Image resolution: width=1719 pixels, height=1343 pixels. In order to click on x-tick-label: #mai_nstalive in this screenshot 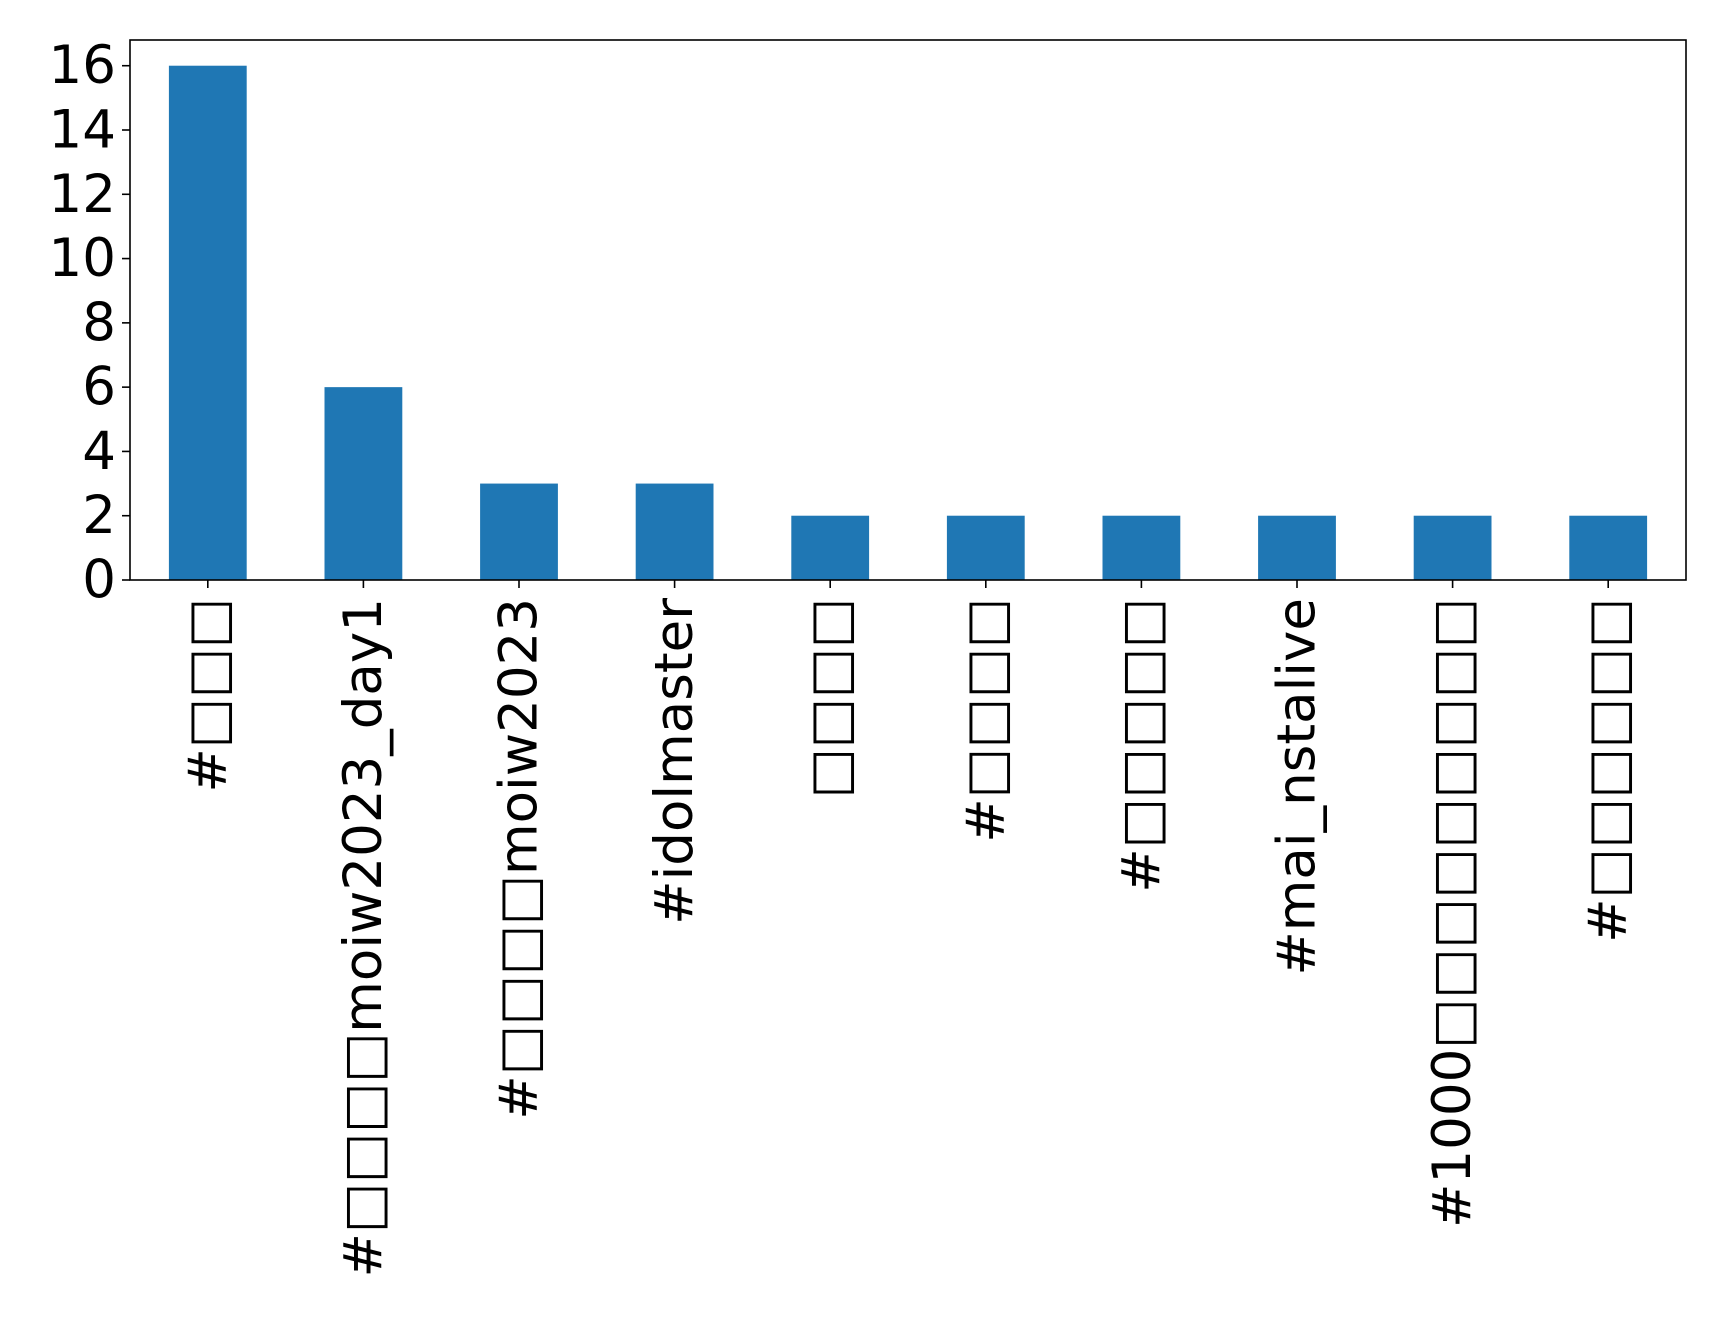, I will do `click(1297, 787)`.